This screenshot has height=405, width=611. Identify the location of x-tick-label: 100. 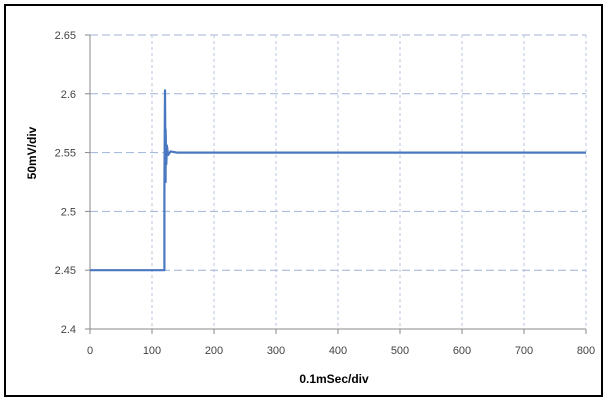
(152, 351).